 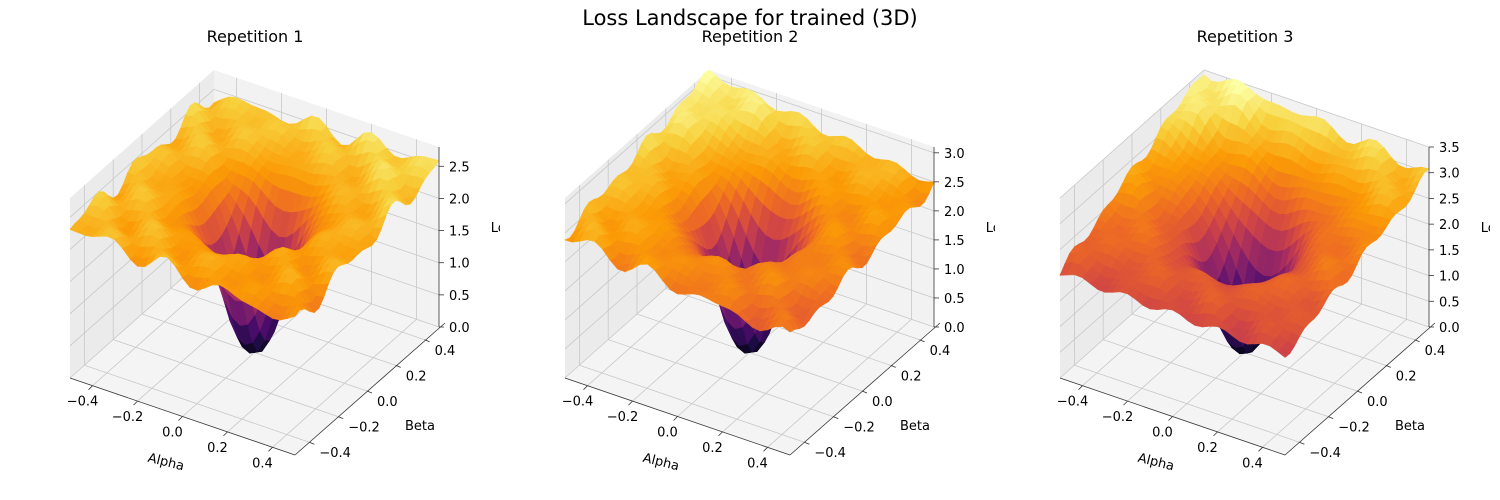 I want to click on loss-tick-label: 3.5, so click(x=1449, y=148).